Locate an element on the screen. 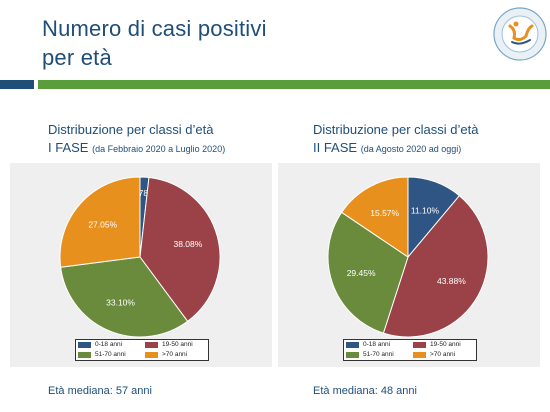  page-title-line1: Numero di casi positivi is located at coordinates (154, 28).